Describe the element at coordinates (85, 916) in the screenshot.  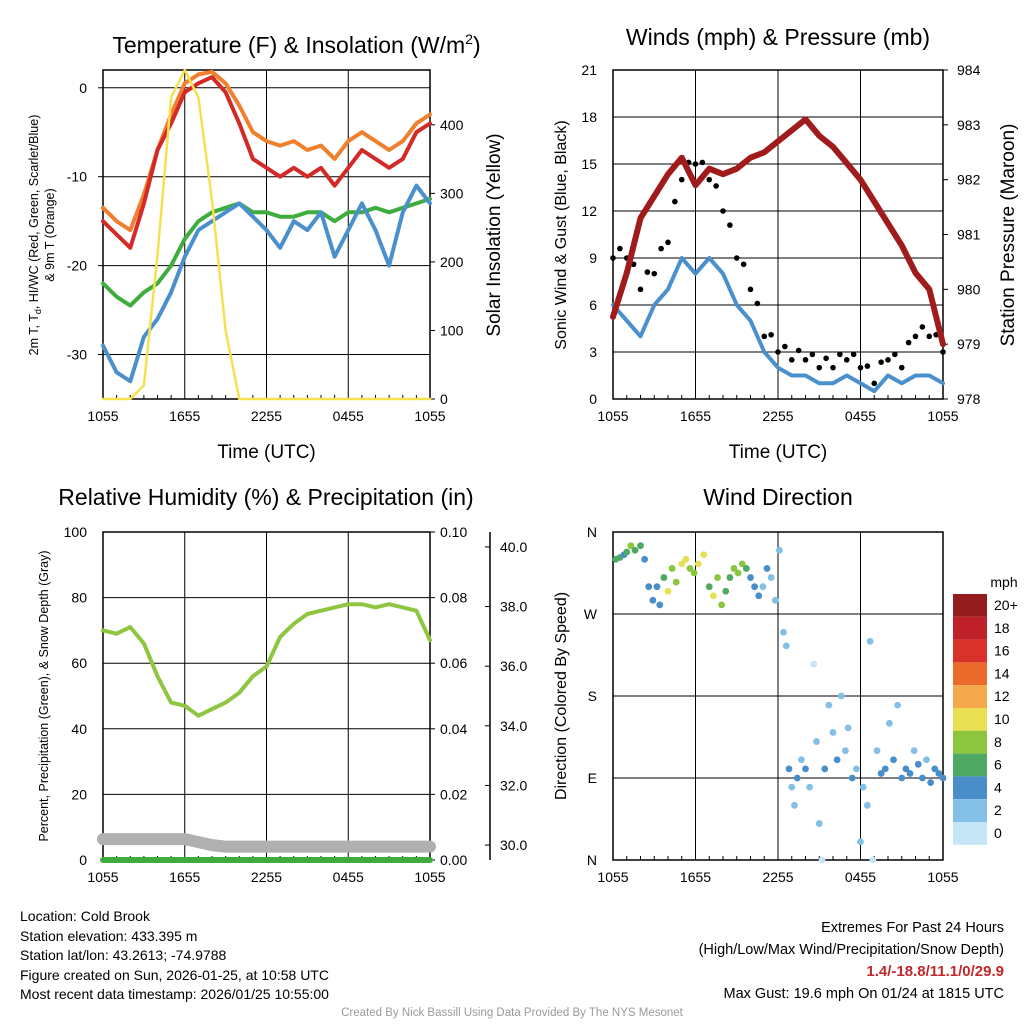
I see `station-location: Location: Cold Brook` at that location.